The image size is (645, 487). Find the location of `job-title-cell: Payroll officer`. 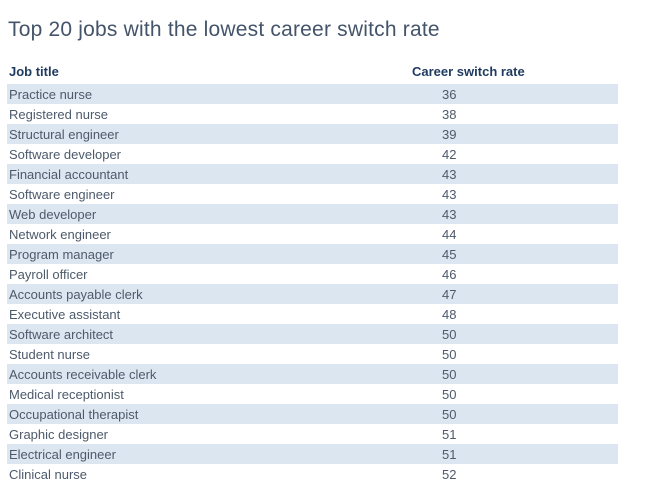

job-title-cell: Payroll officer is located at coordinates (48, 274).